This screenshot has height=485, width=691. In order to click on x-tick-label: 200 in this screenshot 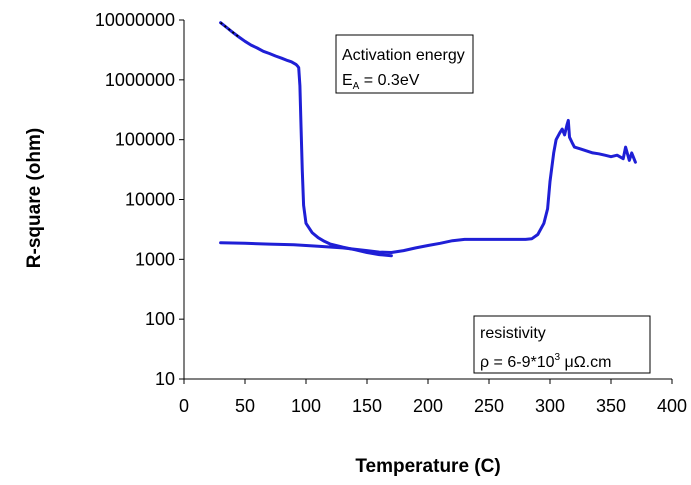, I will do `click(428, 406)`.